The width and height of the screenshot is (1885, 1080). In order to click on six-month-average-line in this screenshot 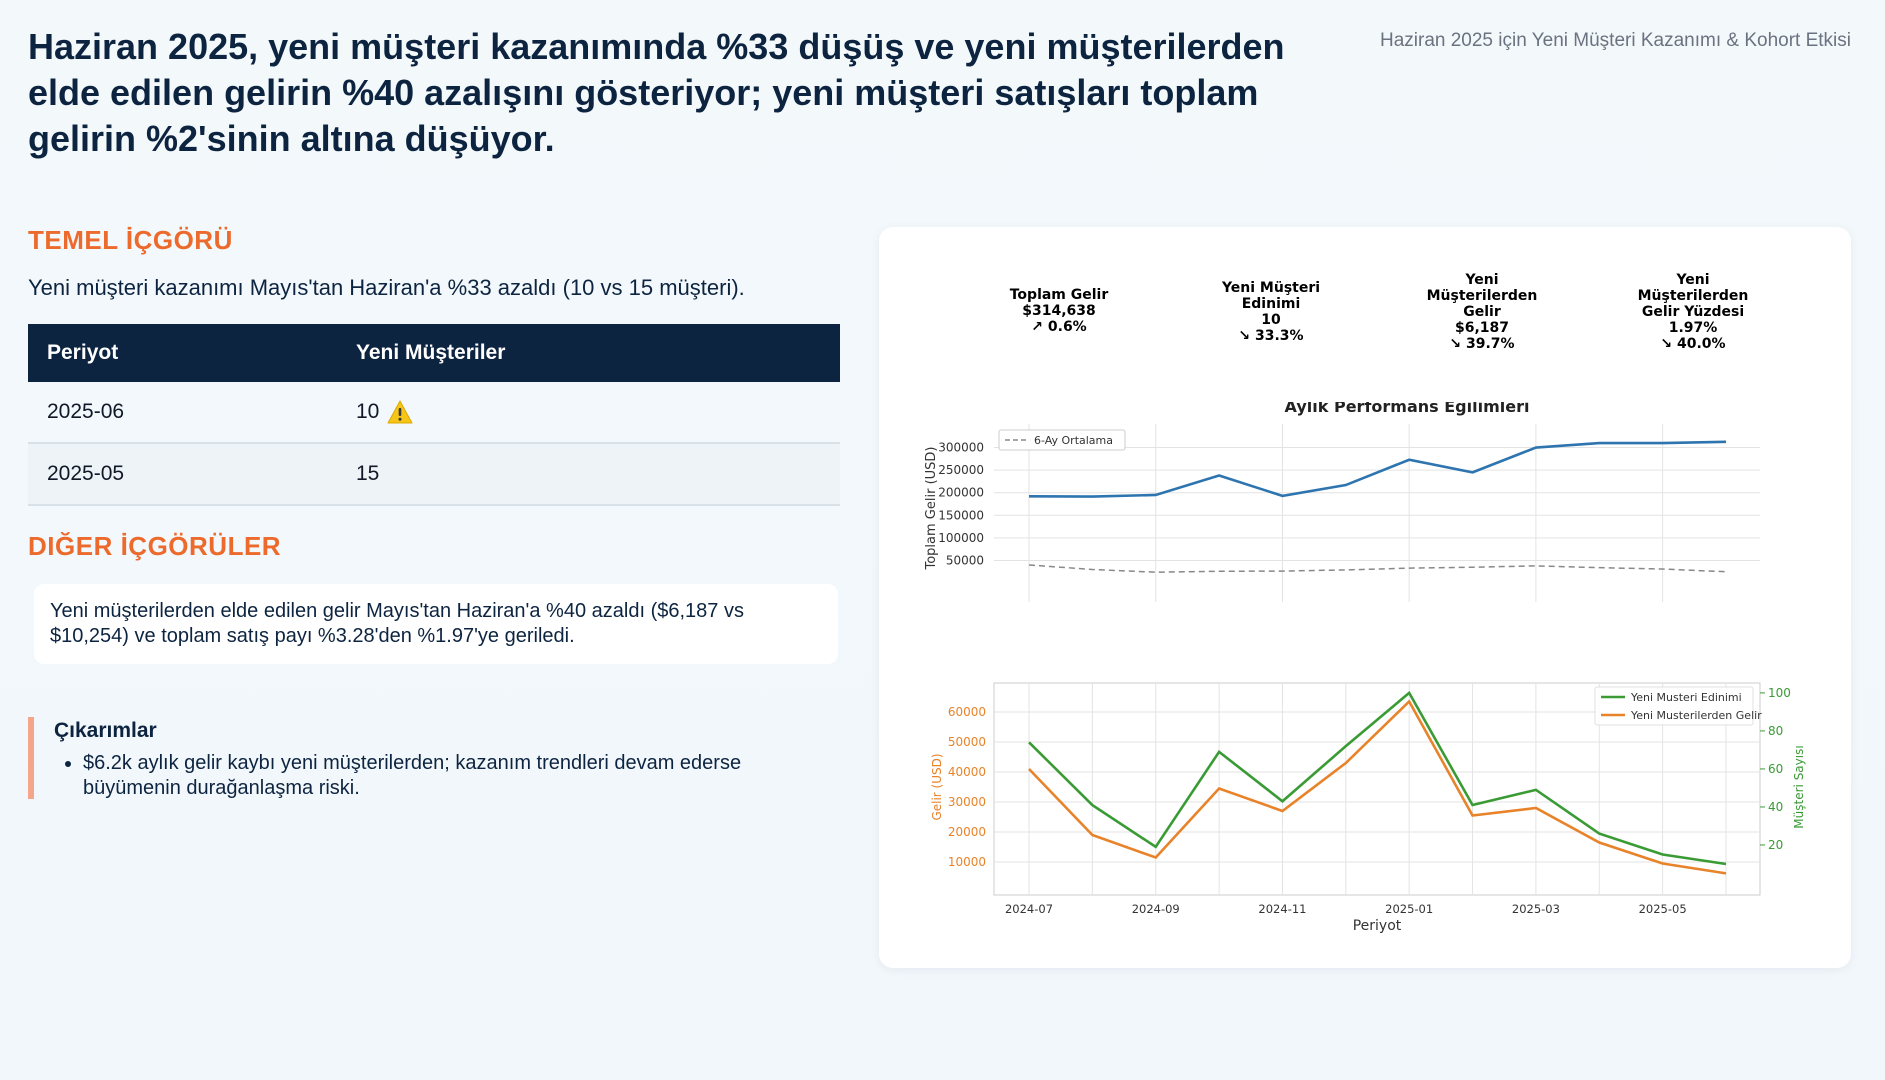, I will do `click(1377, 568)`.